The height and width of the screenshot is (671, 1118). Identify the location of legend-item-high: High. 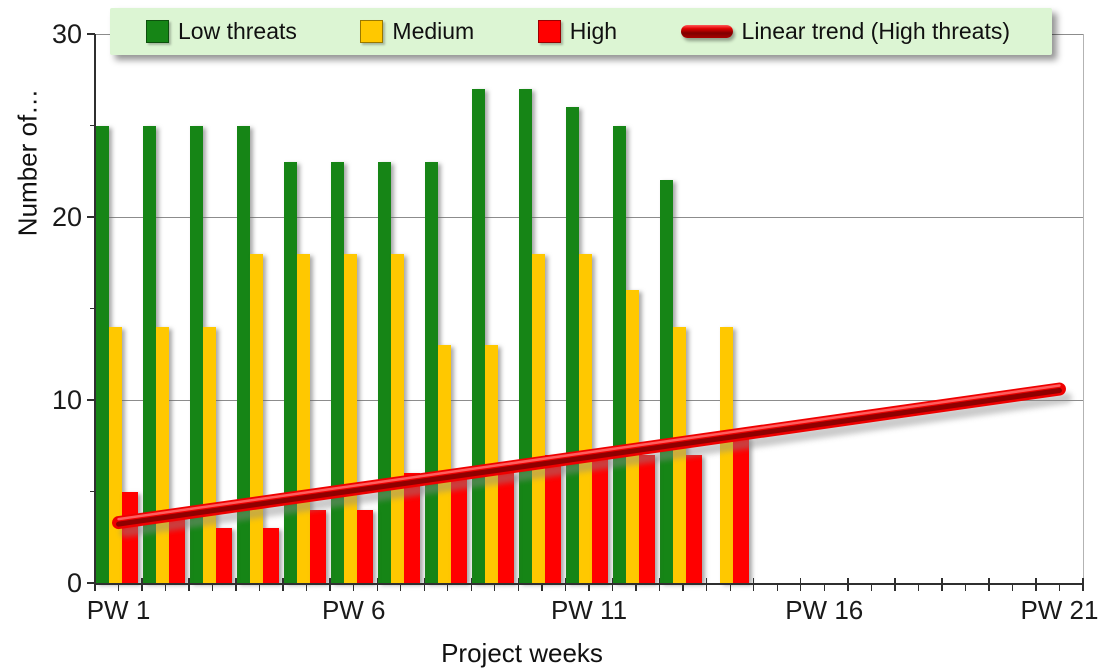
(577, 31).